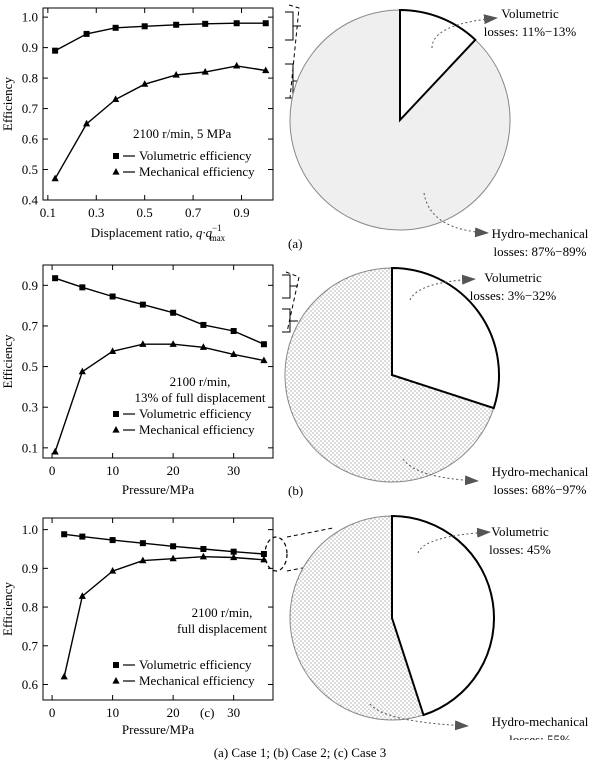 The height and width of the screenshot is (768, 600). Describe the element at coordinates (540, 251) in the screenshot. I see `pie-label-hydro-value: losses: 87%−89%` at that location.